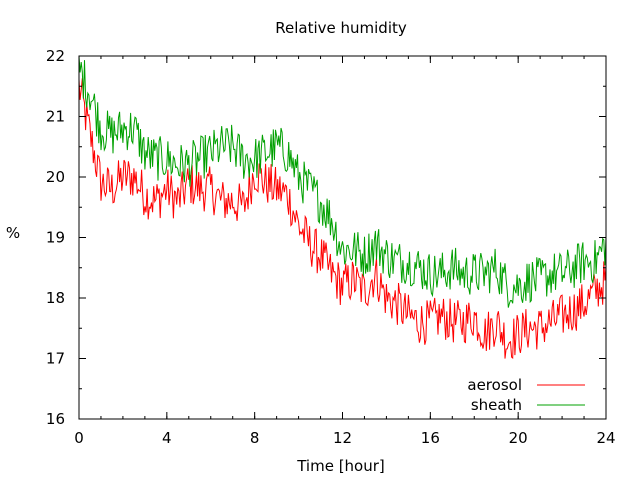  I want to click on y-axis-label: %, so click(13, 233).